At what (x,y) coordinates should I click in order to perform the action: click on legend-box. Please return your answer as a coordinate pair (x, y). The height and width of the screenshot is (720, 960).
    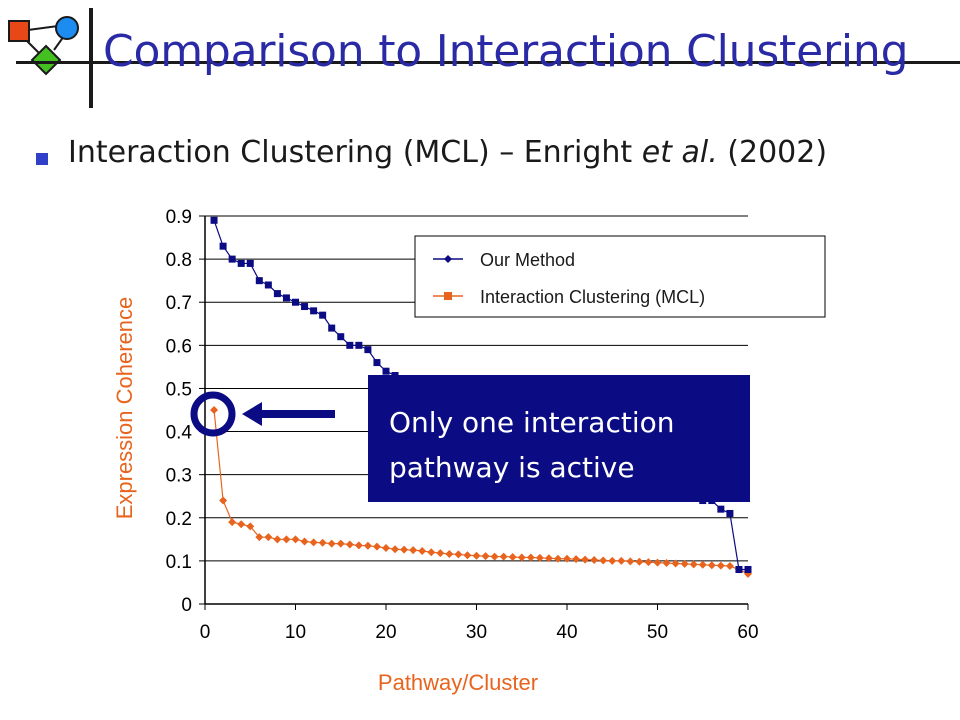
    Looking at the image, I should click on (620, 276).